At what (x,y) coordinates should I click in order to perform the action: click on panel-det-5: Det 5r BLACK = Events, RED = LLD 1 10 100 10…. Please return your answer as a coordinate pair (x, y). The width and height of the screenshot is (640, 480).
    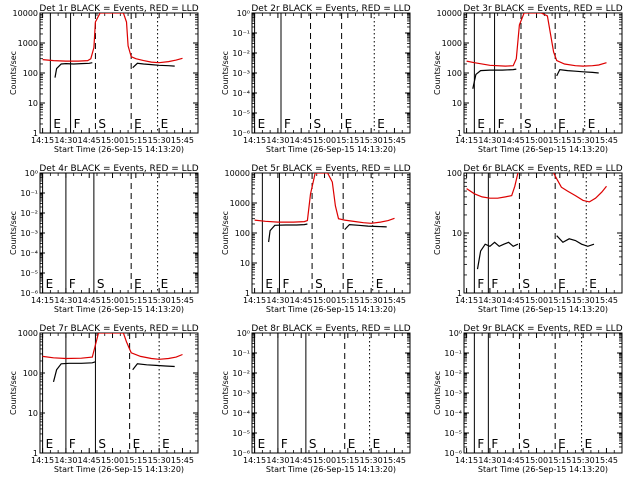
    Looking at the image, I should click on (316, 239).